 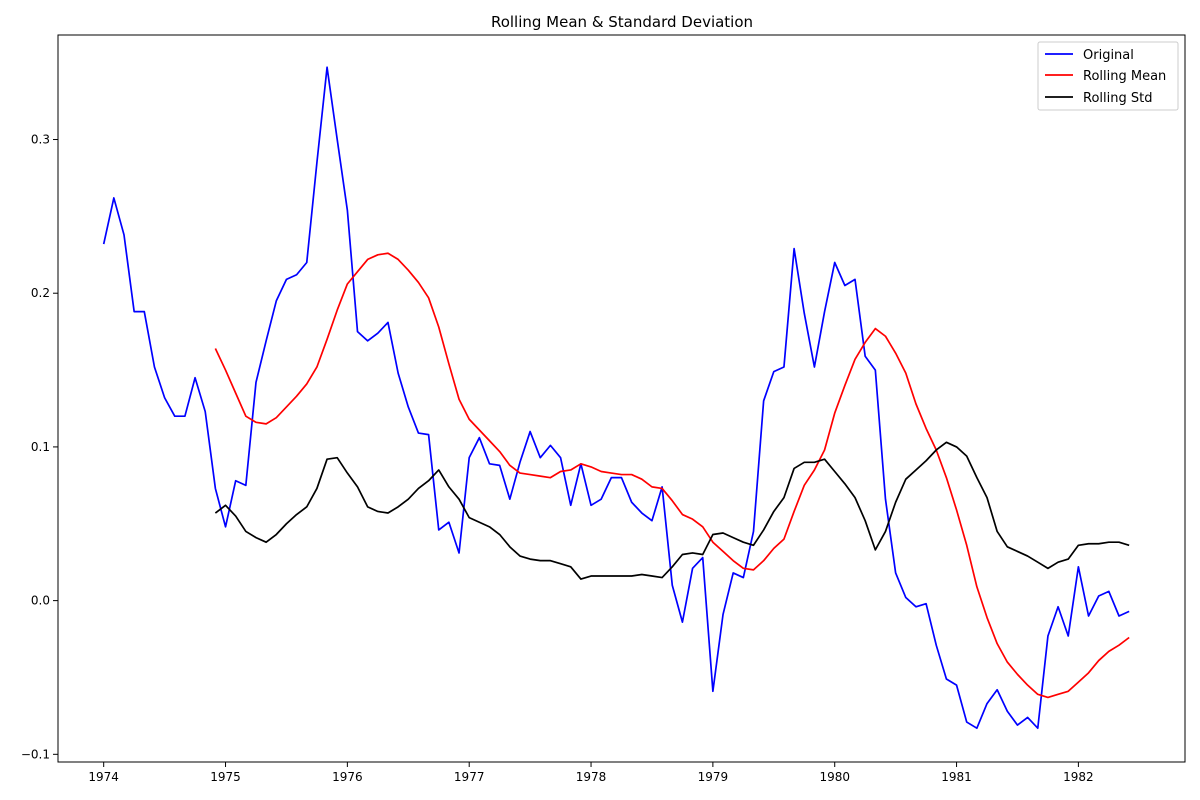 What do you see at coordinates (35, 754) in the screenshot?
I see `y-tick-label-0-1: −0.1` at bounding box center [35, 754].